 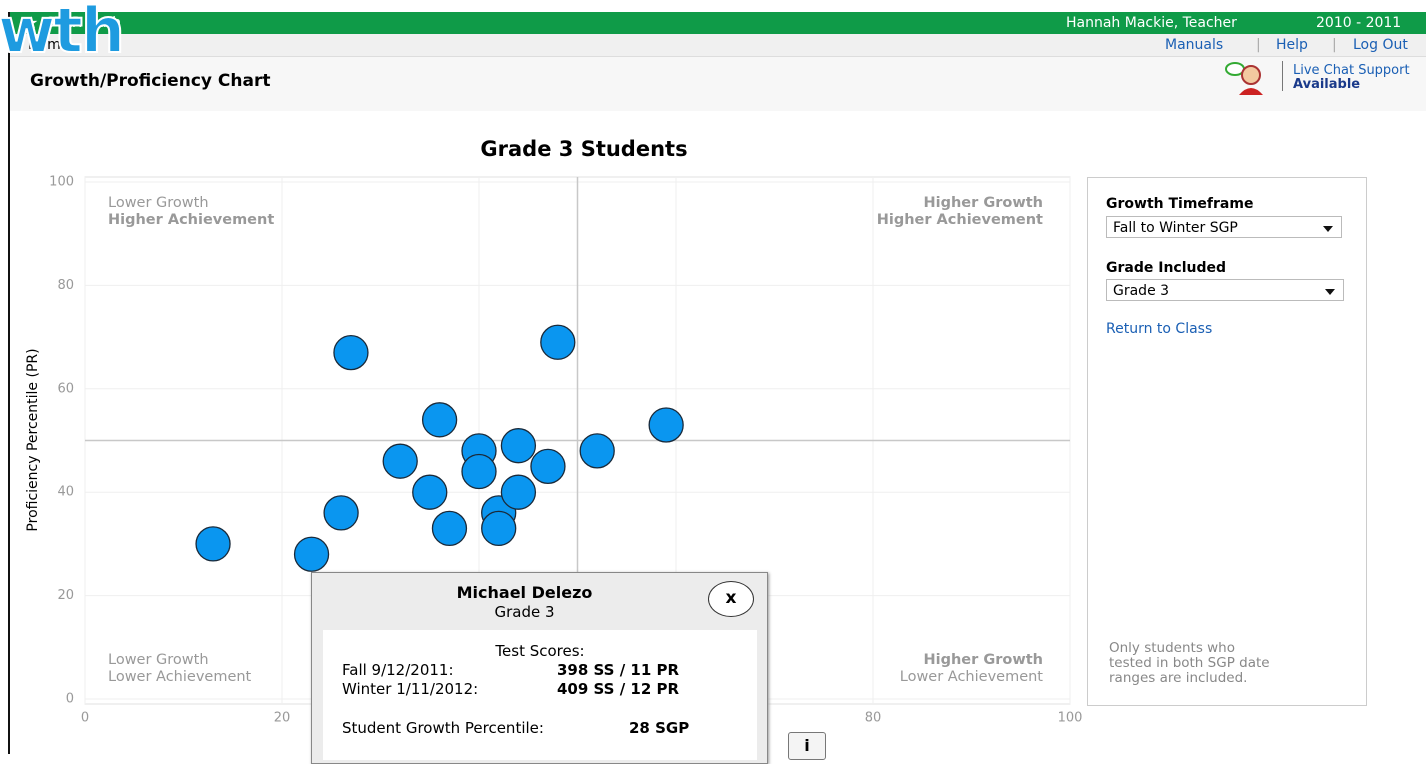 What do you see at coordinates (410, 689) in the screenshot?
I see `score-label: Winter 1/11/2012:` at bounding box center [410, 689].